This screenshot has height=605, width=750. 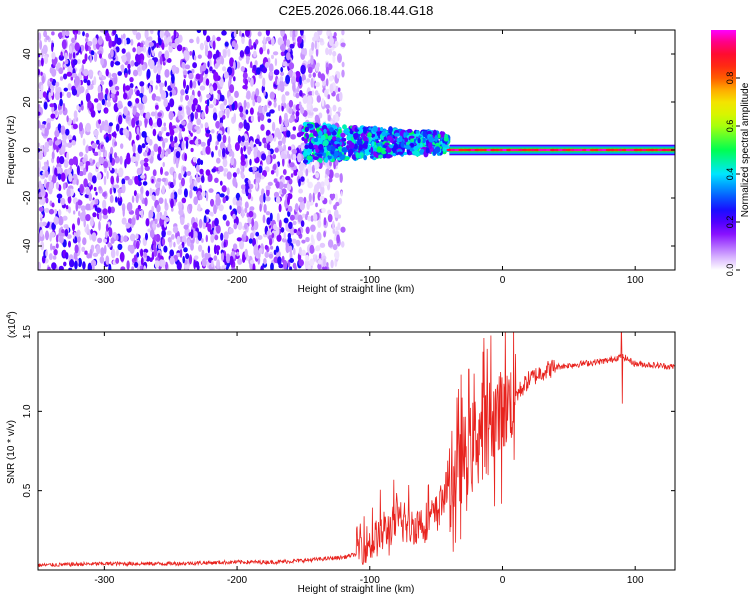 What do you see at coordinates (12, 324) in the screenshot?
I see `svg-text: (x104)` at bounding box center [12, 324].